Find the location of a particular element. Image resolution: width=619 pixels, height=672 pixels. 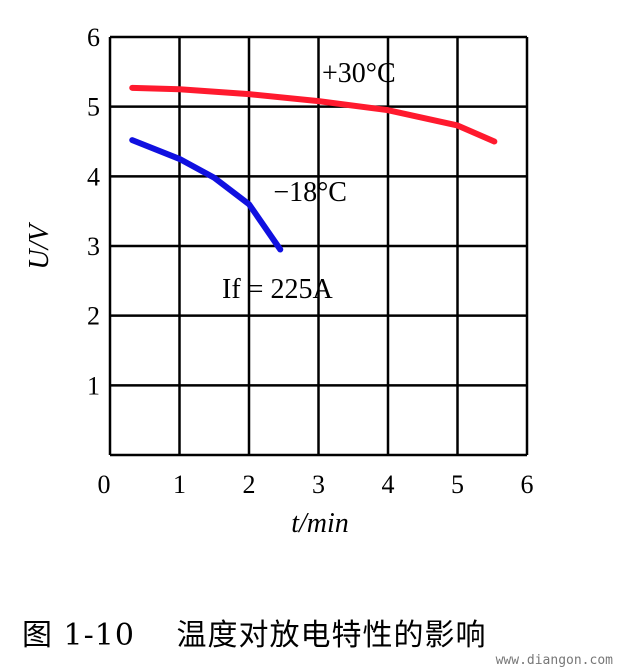

x-tick-label: 1 is located at coordinates (179, 484).